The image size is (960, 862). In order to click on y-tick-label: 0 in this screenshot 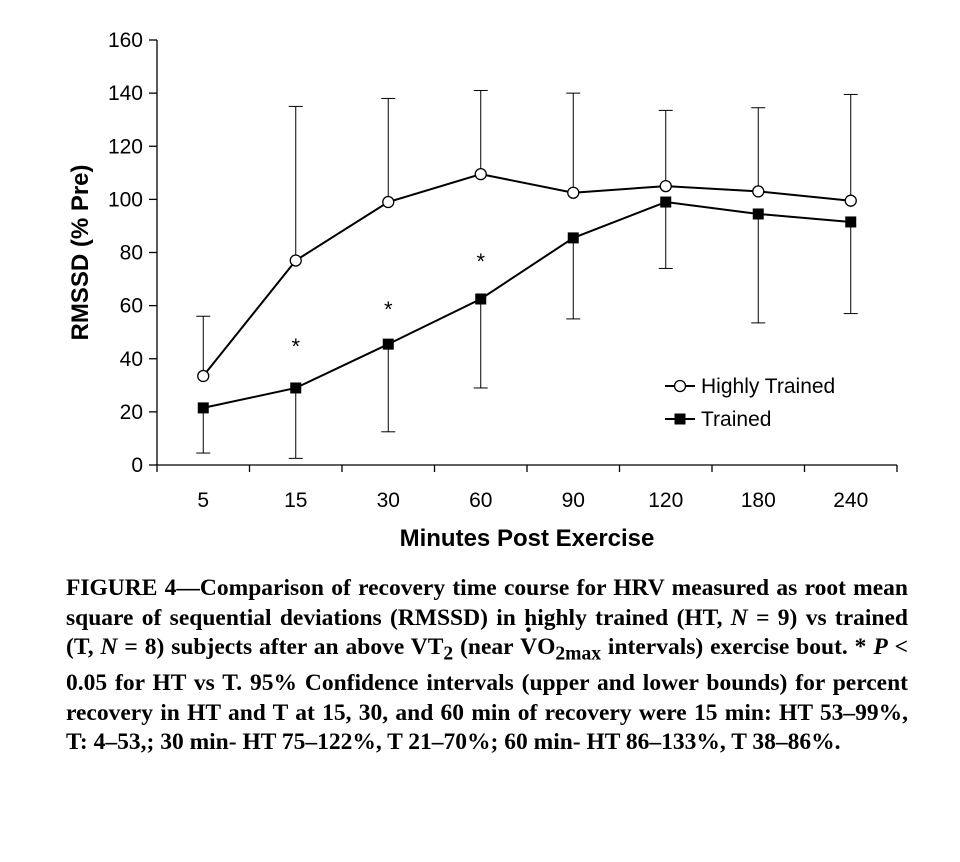, I will do `click(137, 465)`.